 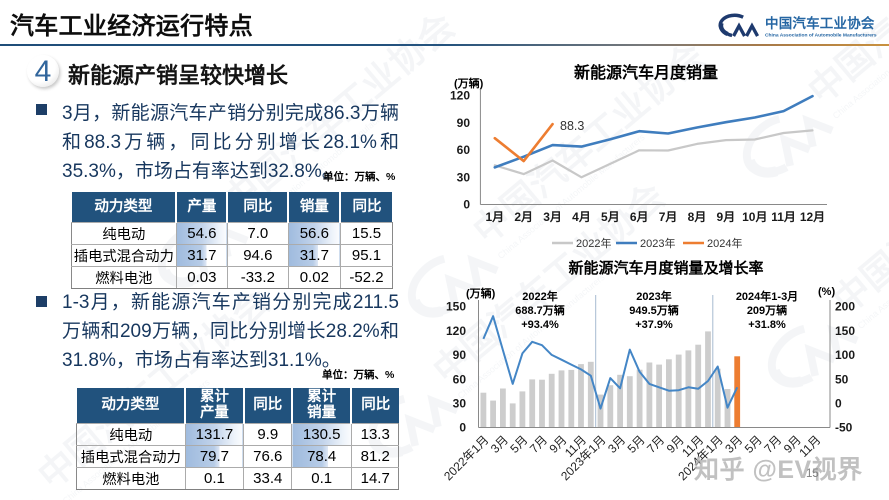 What do you see at coordinates (654, 325) in the screenshot?
I see `svg-text: +37.9%` at bounding box center [654, 325].